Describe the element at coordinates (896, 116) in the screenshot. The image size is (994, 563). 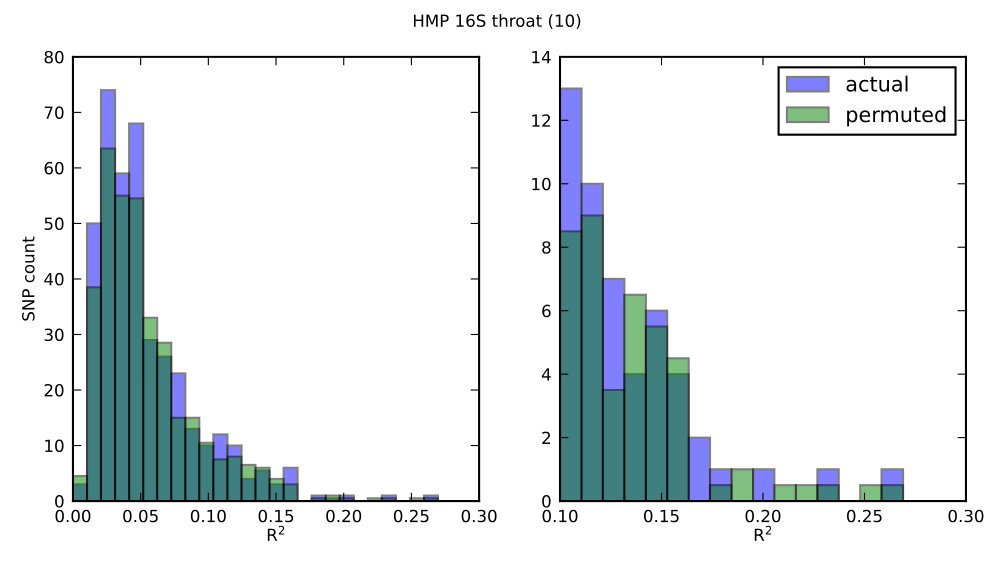
I see `legend-label: permuted` at that location.